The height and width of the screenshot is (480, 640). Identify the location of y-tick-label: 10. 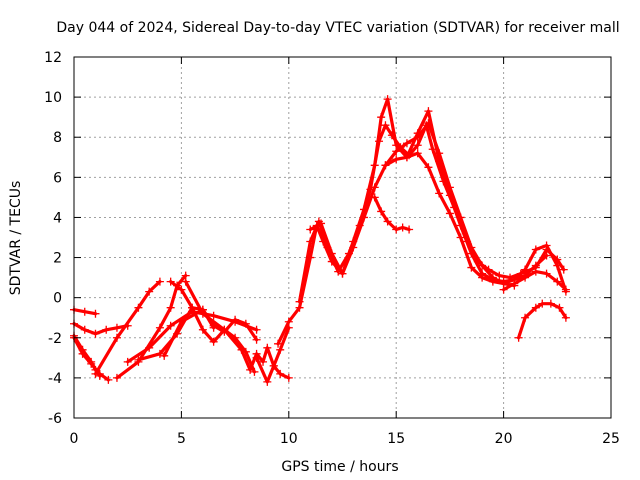
(53, 98).